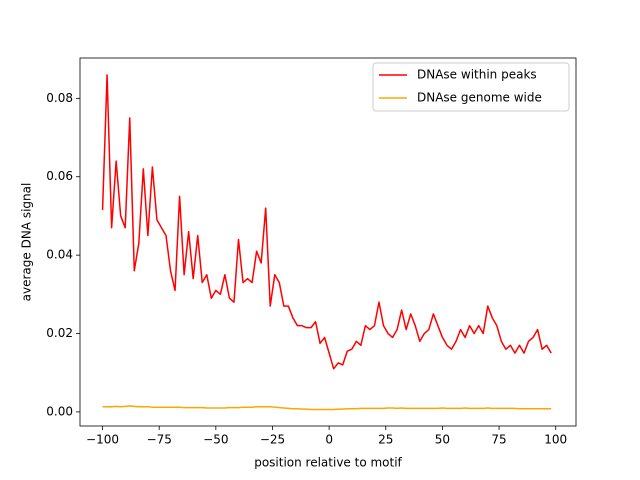 The width and height of the screenshot is (640, 480). Describe the element at coordinates (479, 98) in the screenshot. I see `legend-label: DNAse genome wide` at that location.